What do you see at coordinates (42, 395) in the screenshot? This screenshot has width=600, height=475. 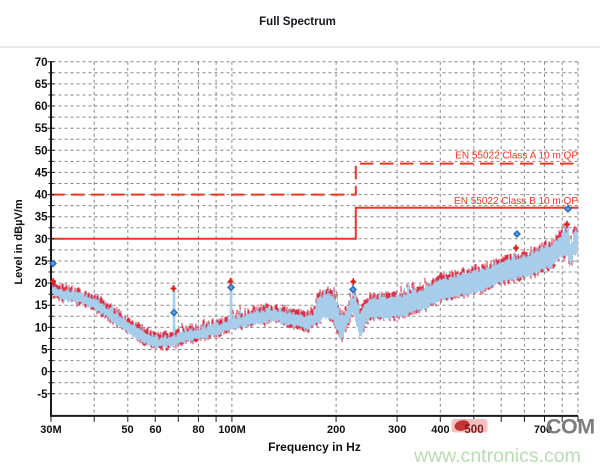 I see `svg-text: -5` at bounding box center [42, 395].